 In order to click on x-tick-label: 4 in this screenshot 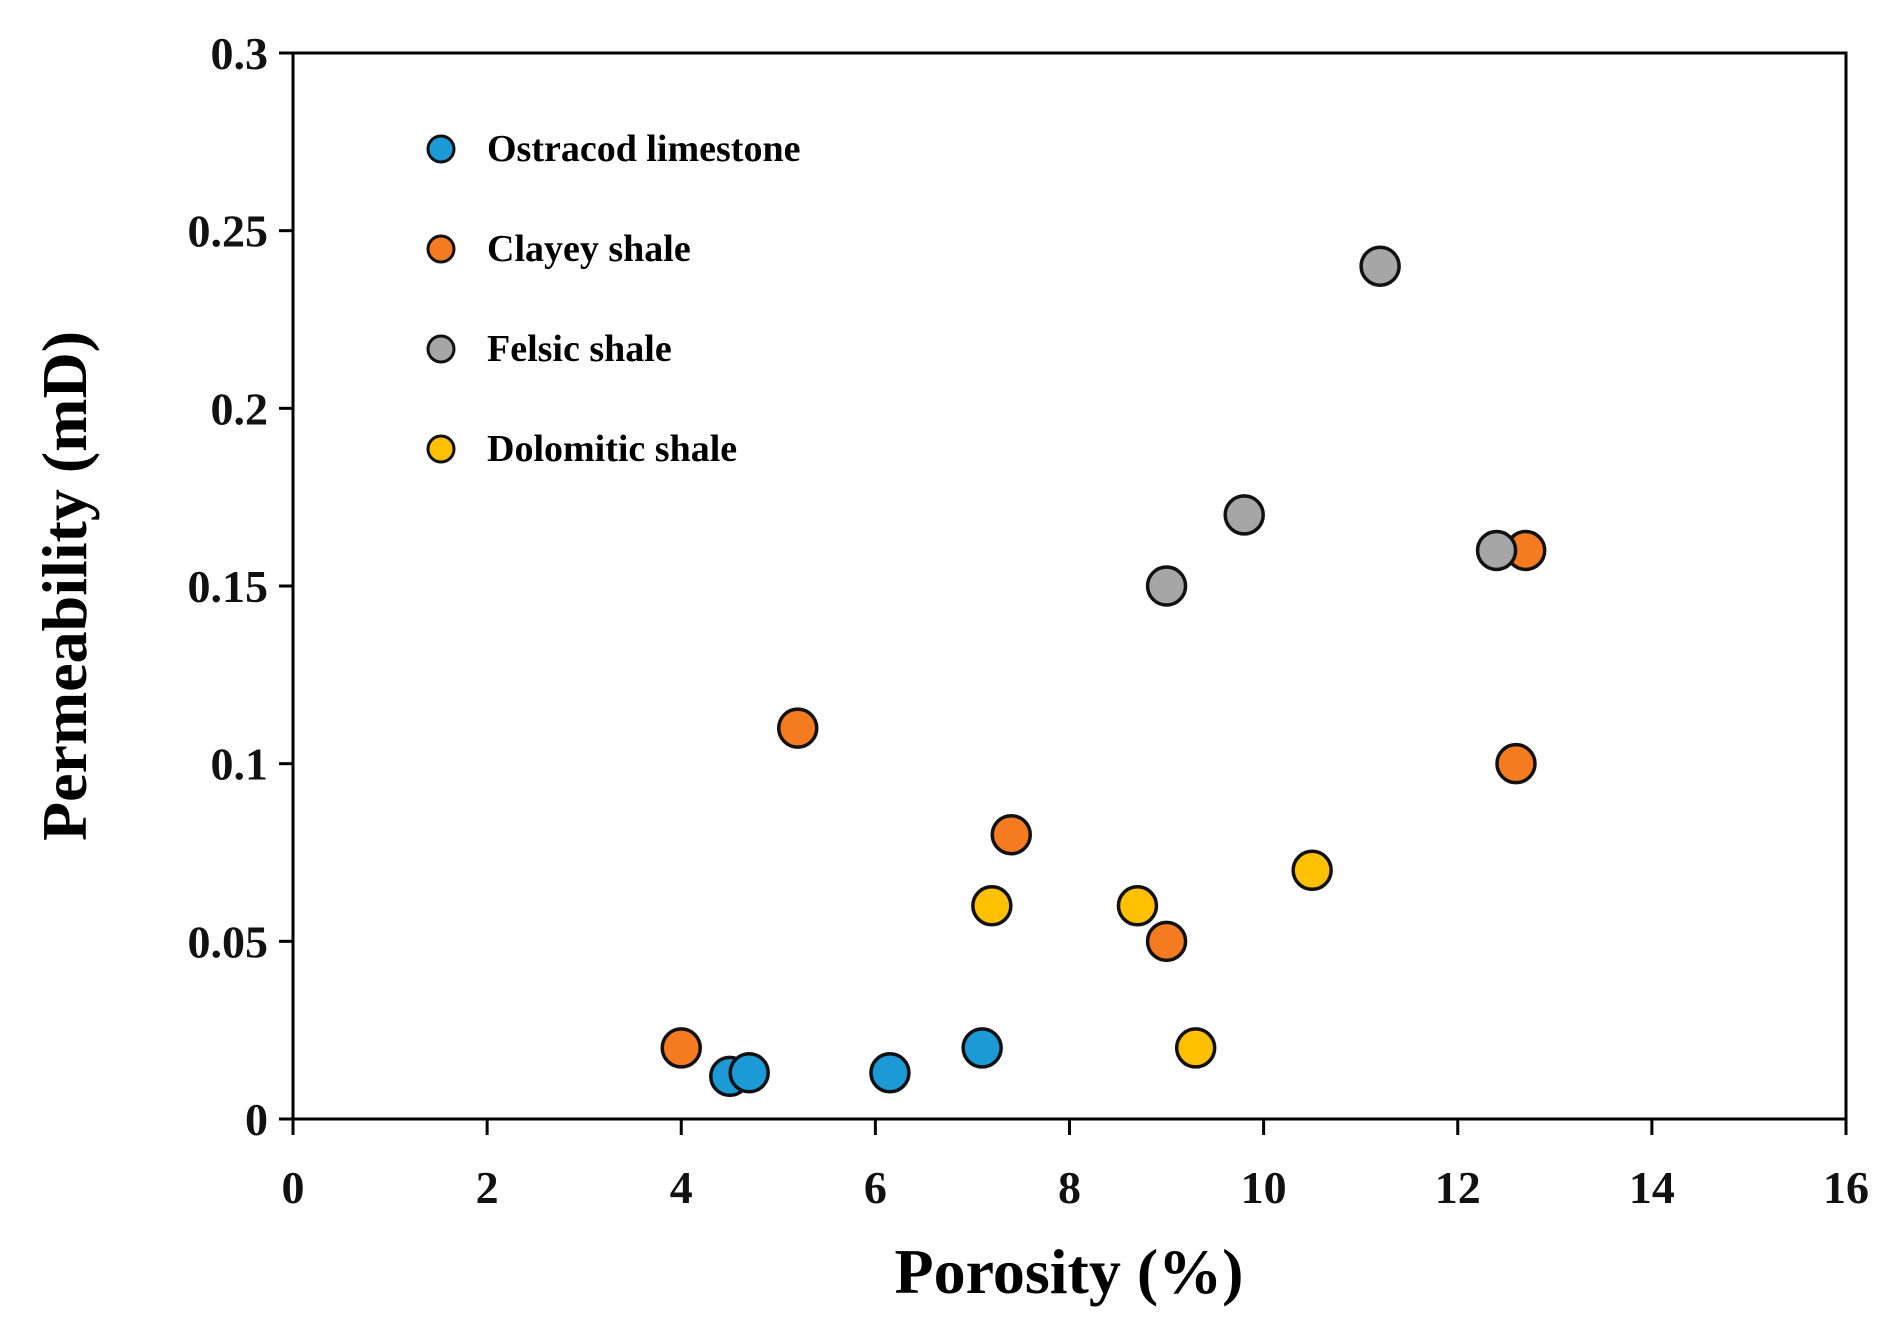, I will do `click(681, 1187)`.